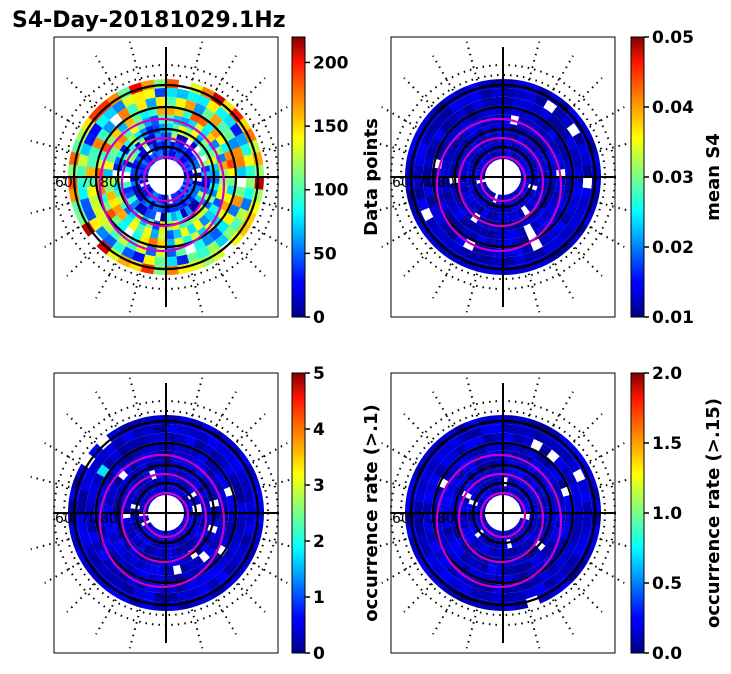 The height and width of the screenshot is (674, 731). I want to click on colorbar-tick-label: 0, so click(319, 318).